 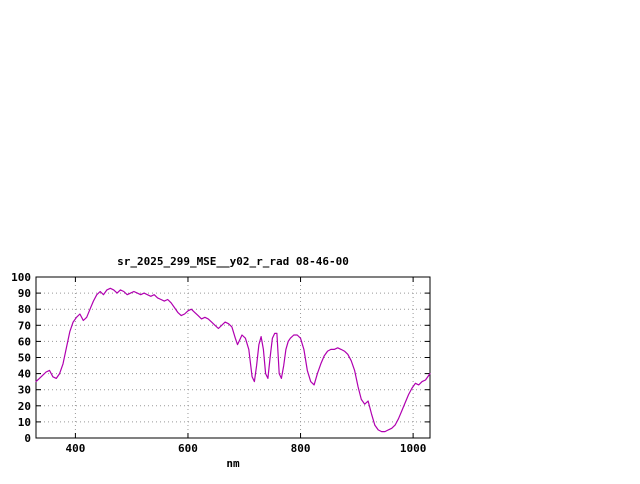 What do you see at coordinates (24, 390) in the screenshot?
I see `y-tick-label: 30` at bounding box center [24, 390].